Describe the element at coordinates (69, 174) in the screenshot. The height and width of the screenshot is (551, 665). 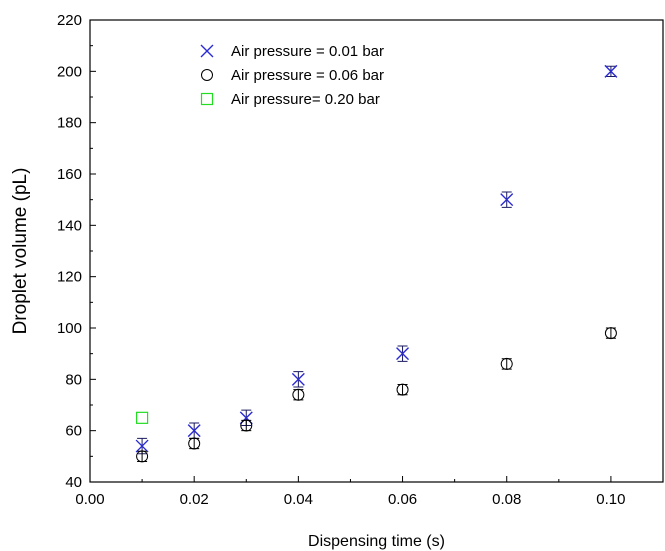
I see `y-tick-label: 160` at that location.